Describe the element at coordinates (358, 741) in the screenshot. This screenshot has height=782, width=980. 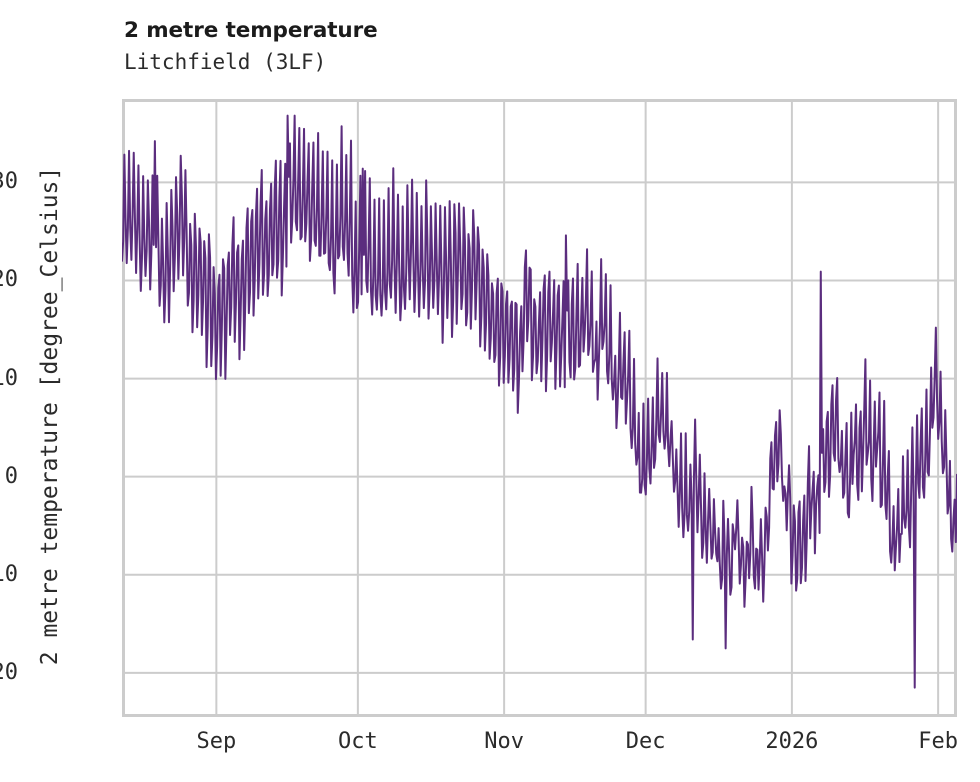
I see `x-axis-tick-label: Oct` at that location.